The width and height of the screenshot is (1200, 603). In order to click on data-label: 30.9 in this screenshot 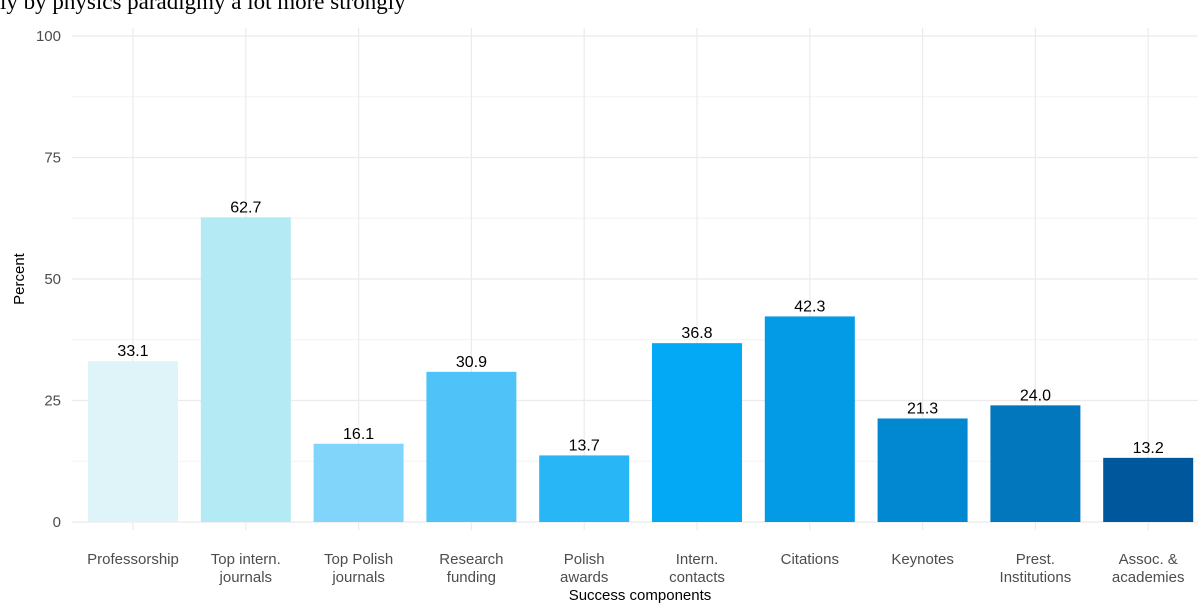, I will do `click(471, 362)`.